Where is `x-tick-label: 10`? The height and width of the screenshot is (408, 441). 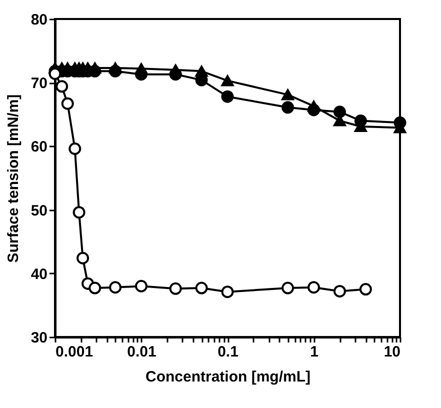 x-tick-label: 10 is located at coordinates (392, 352).